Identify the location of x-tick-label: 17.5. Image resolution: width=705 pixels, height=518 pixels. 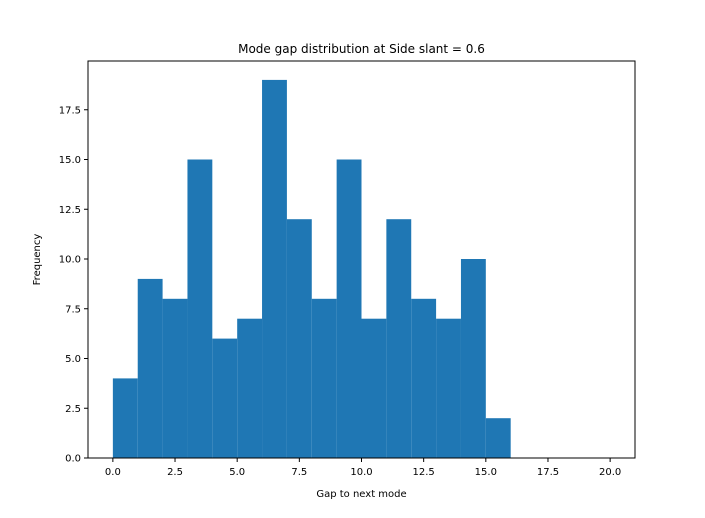
(548, 472).